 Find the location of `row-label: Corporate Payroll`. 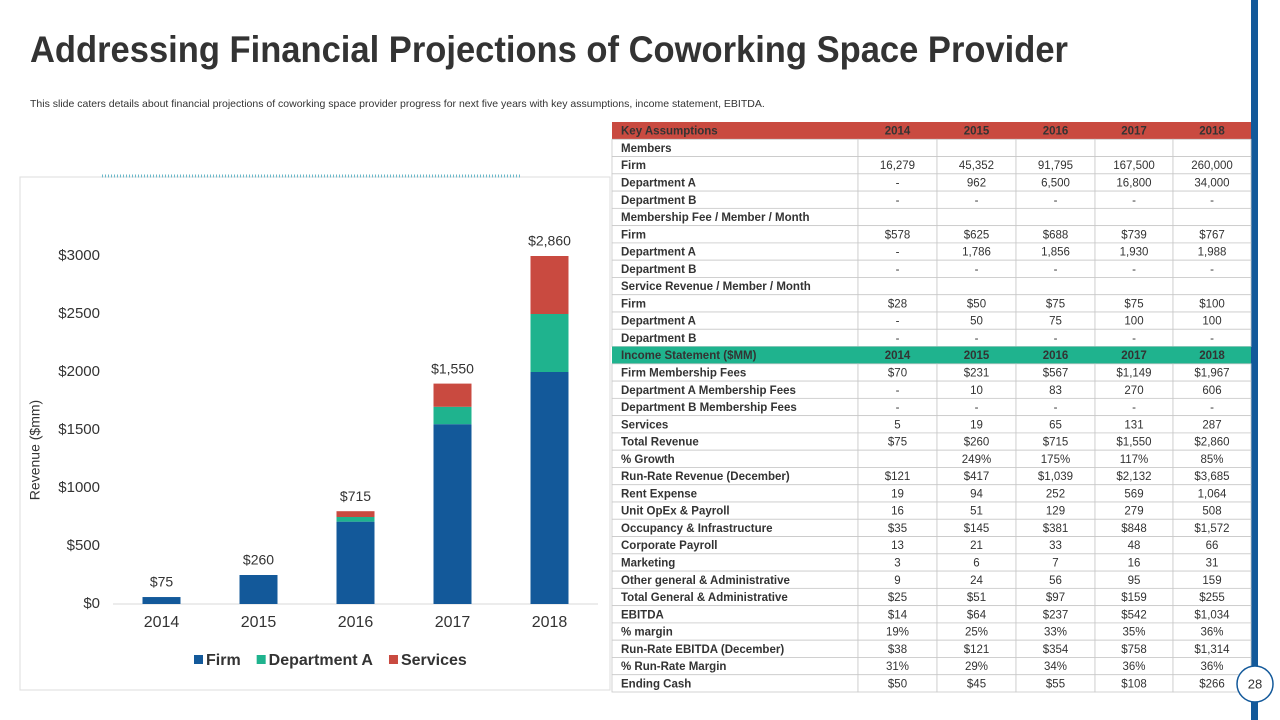

row-label: Corporate Payroll is located at coordinates (669, 546).